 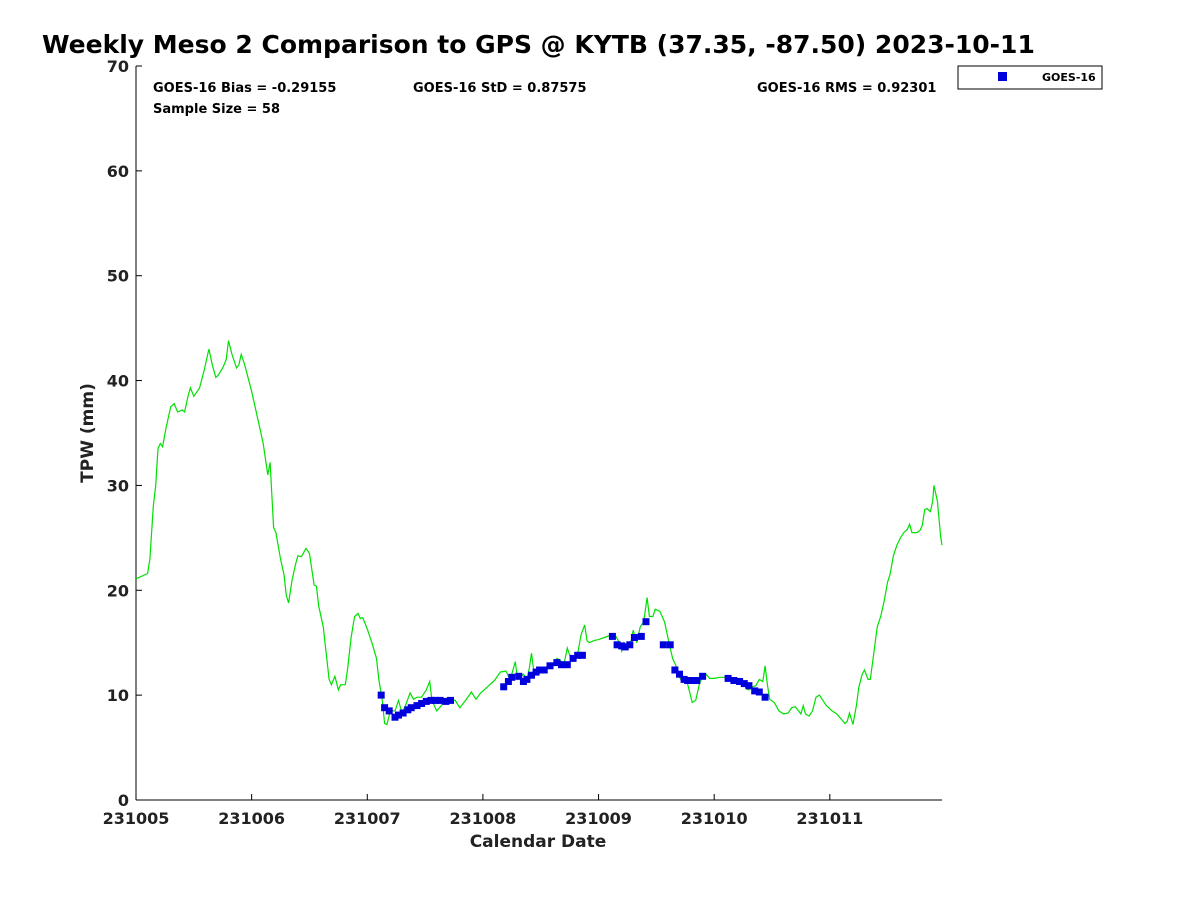 What do you see at coordinates (118, 276) in the screenshot?
I see `y-tick-label: 50` at bounding box center [118, 276].